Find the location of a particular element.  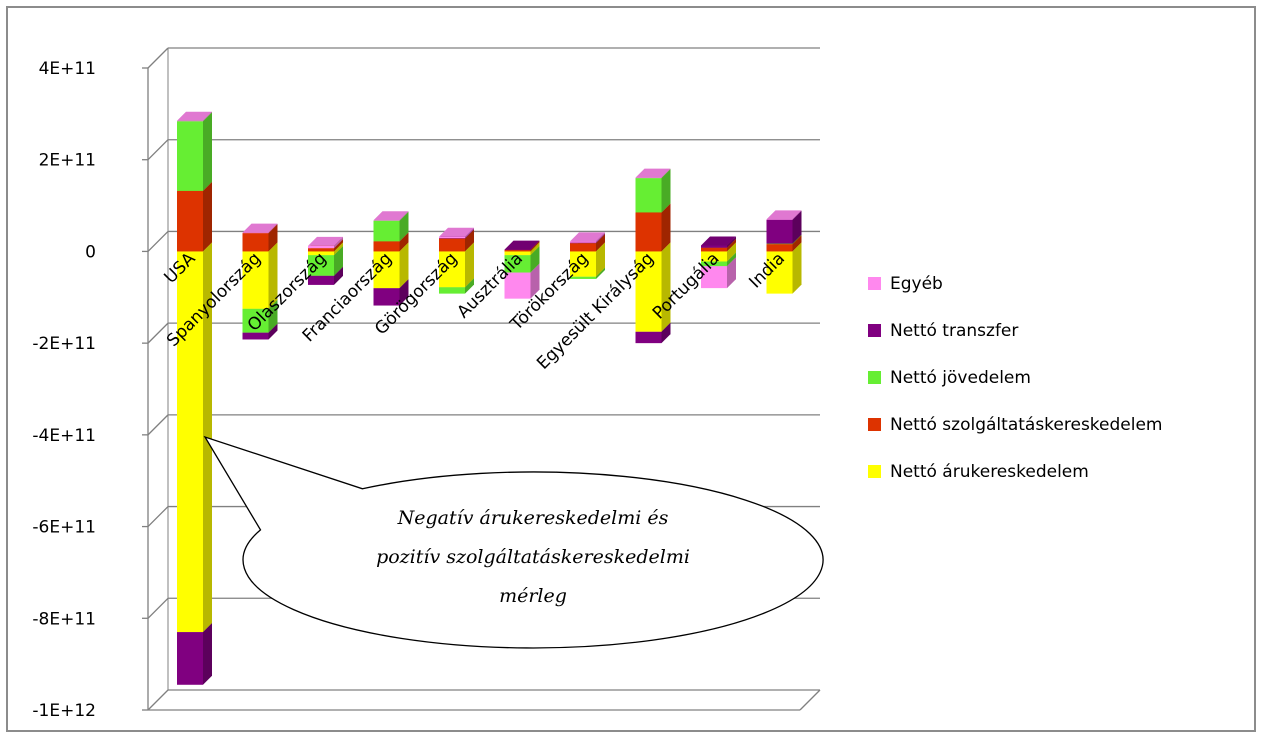

legend-label: Nettó jövedelem is located at coordinates (960, 378).